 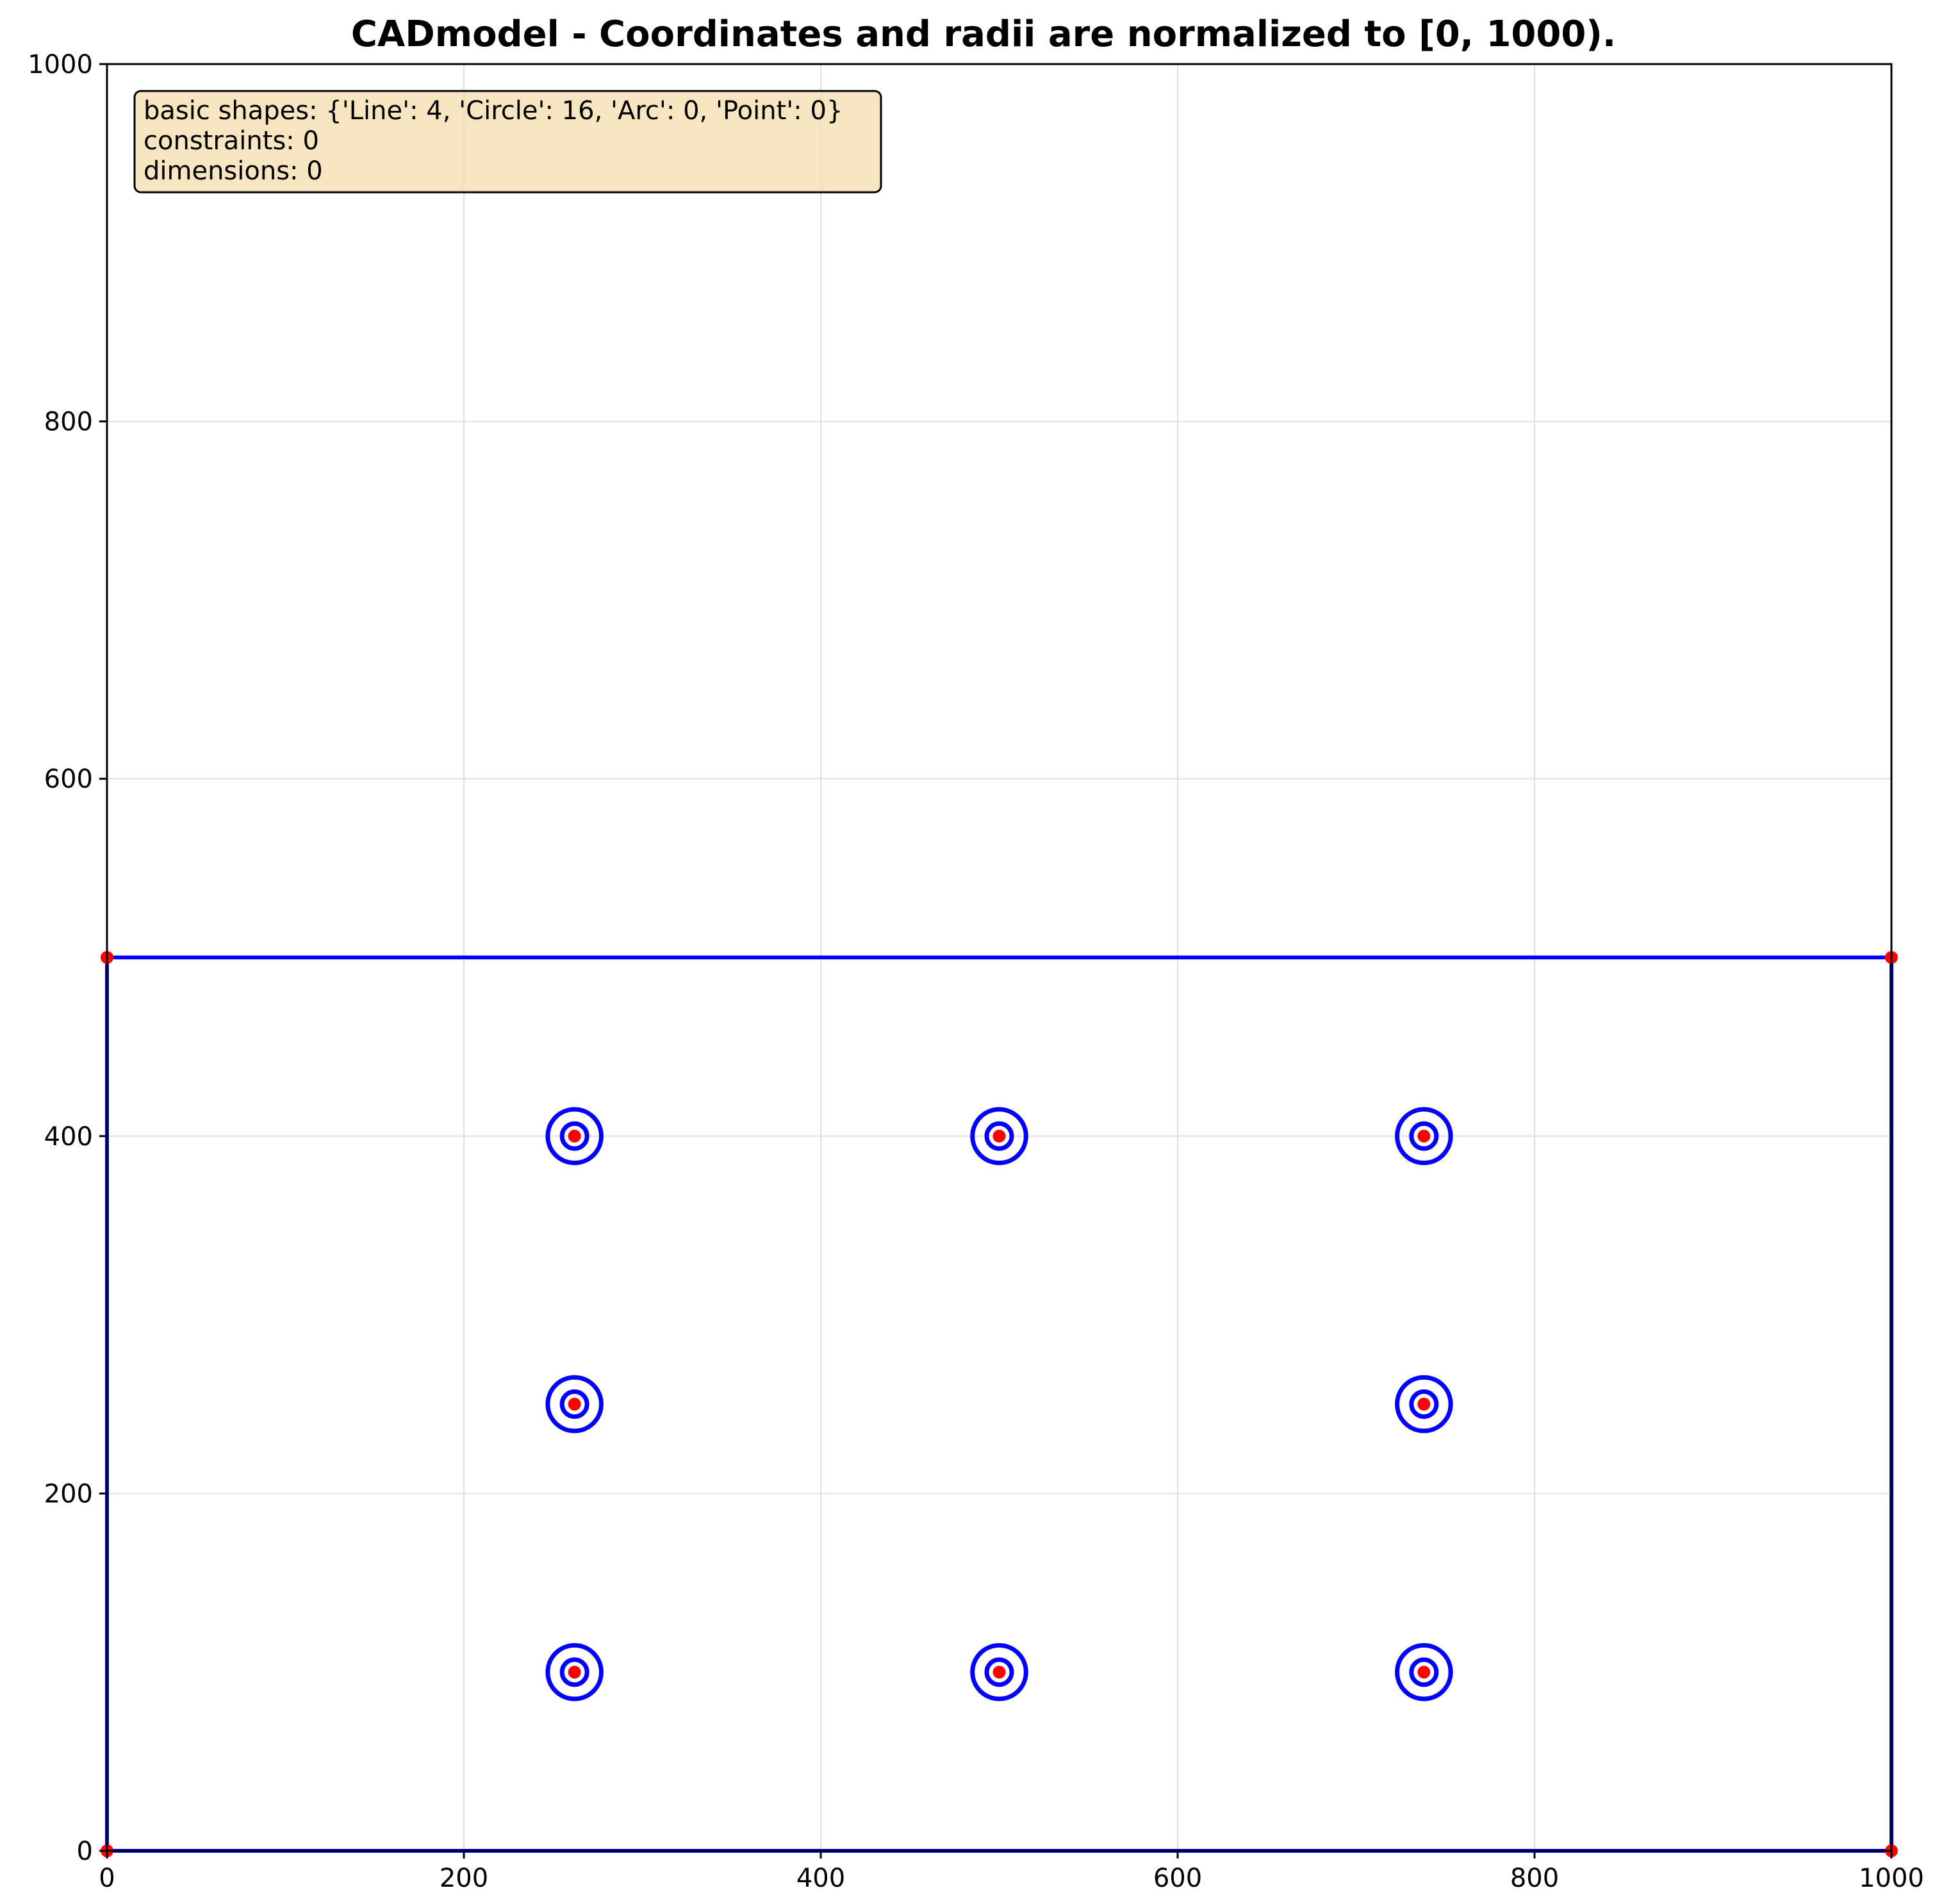 What do you see at coordinates (231, 141) in the screenshot?
I see `info-constraints-text: constraints: 0` at bounding box center [231, 141].